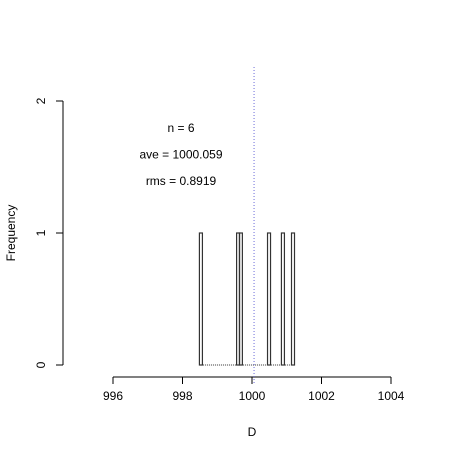  What do you see at coordinates (182, 396) in the screenshot?
I see `x-tick-label: 998` at bounding box center [182, 396].